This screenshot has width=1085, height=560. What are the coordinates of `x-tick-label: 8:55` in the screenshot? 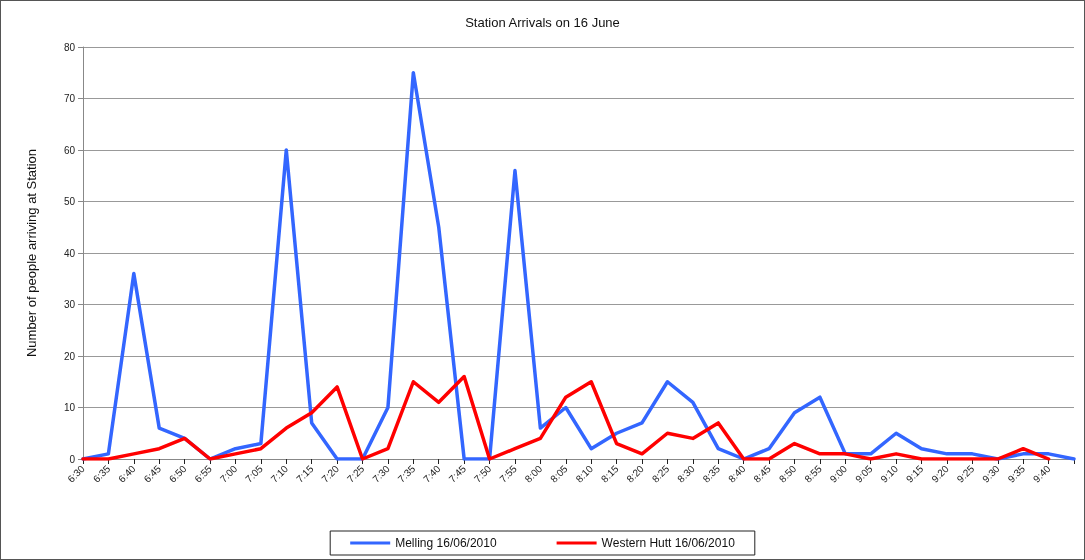 It's located at (813, 473).